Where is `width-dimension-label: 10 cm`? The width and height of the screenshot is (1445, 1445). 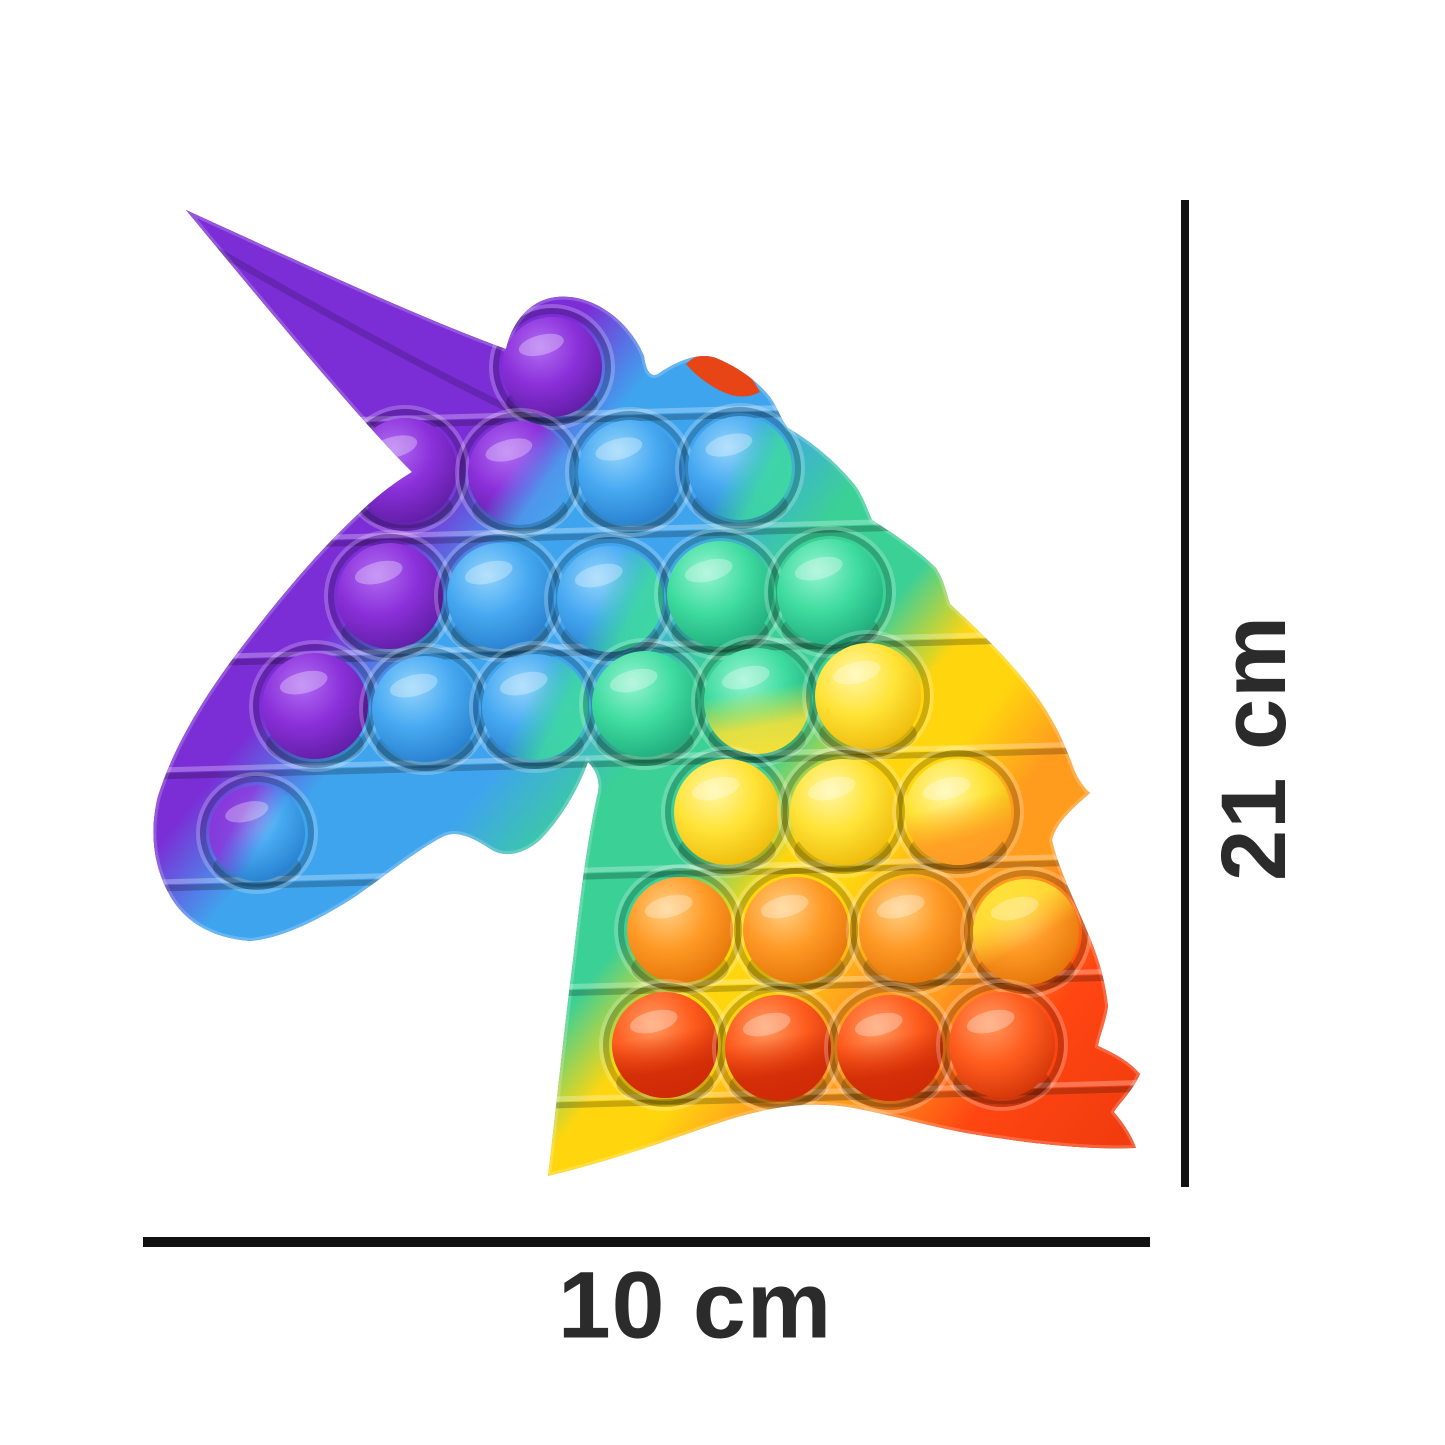 width-dimension-label: 10 cm is located at coordinates (695, 1305).